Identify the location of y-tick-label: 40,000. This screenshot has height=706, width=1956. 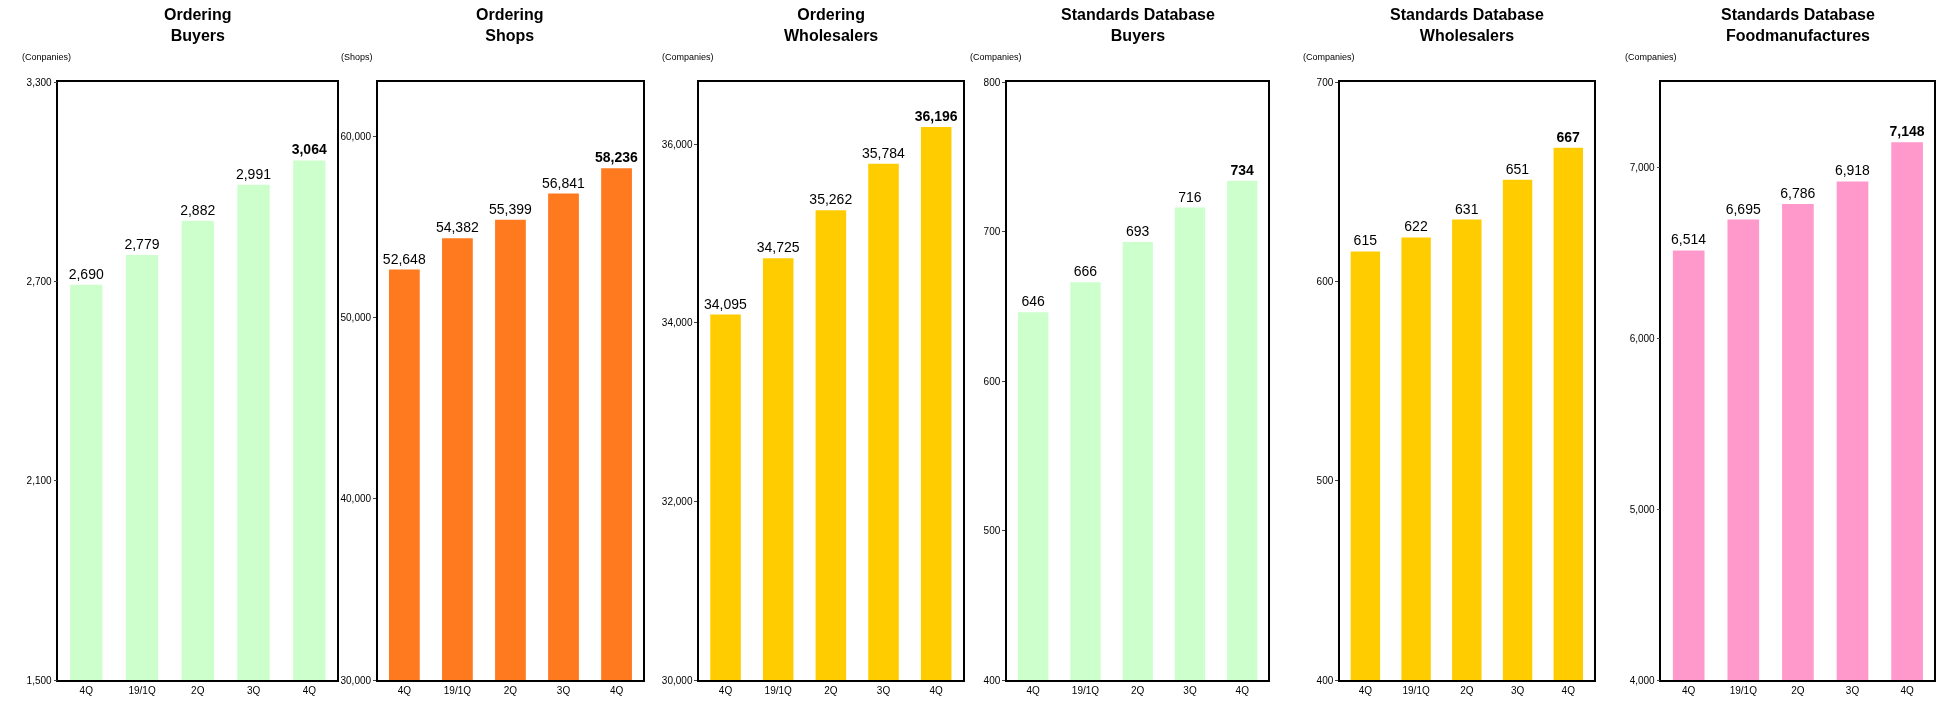
(356, 499).